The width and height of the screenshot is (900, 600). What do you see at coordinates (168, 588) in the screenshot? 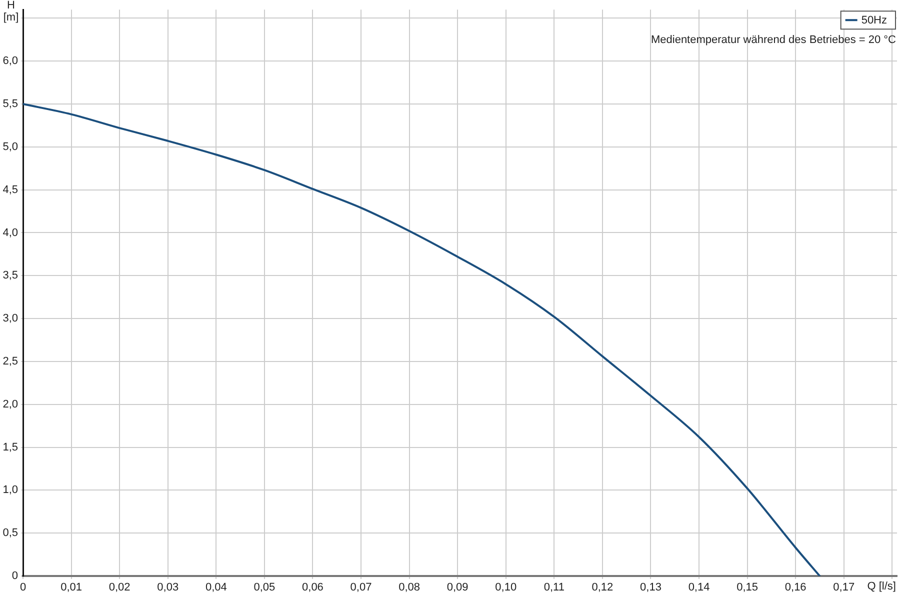
I see `x-tick-label: 0,03` at bounding box center [168, 588].